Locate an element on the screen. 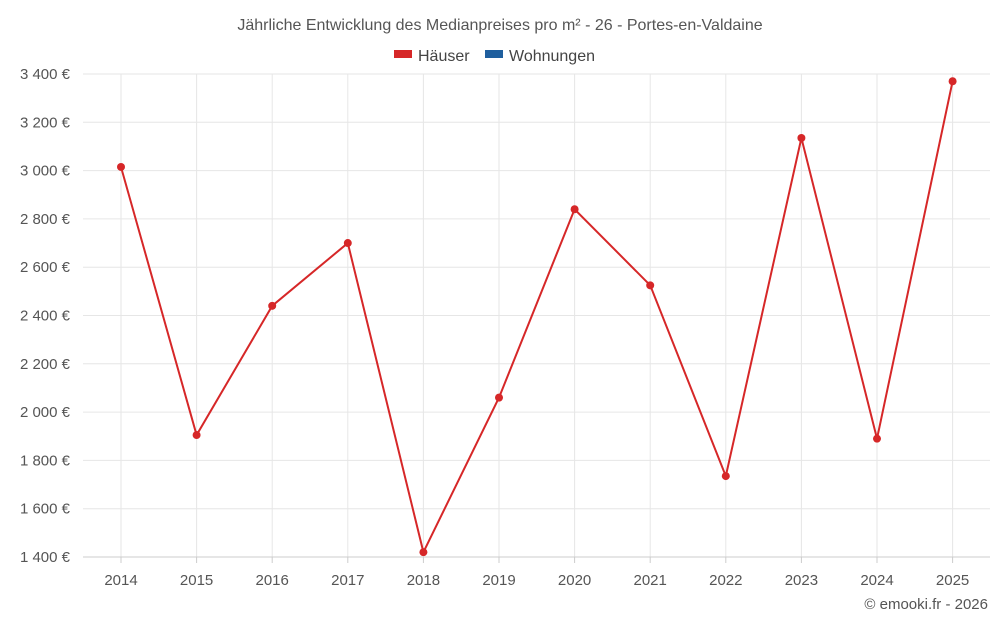 The height and width of the screenshot is (625, 1000). x-tick-label: 2023 is located at coordinates (801, 580).